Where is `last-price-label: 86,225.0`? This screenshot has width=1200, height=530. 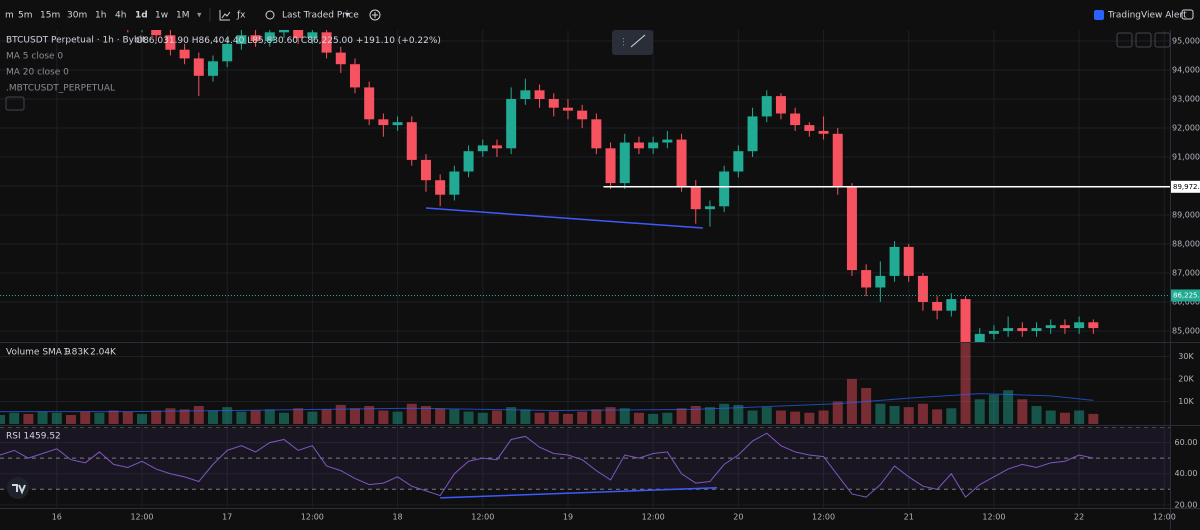 last-price-label: 86,225.0 is located at coordinates (1186, 295).